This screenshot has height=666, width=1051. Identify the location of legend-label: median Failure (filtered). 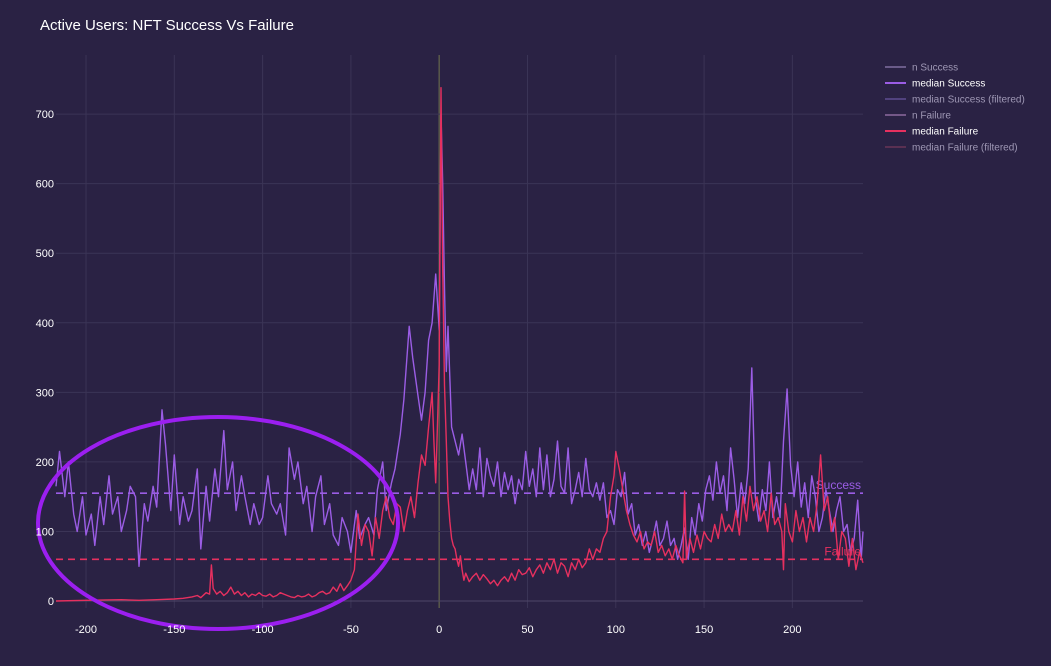
(965, 148).